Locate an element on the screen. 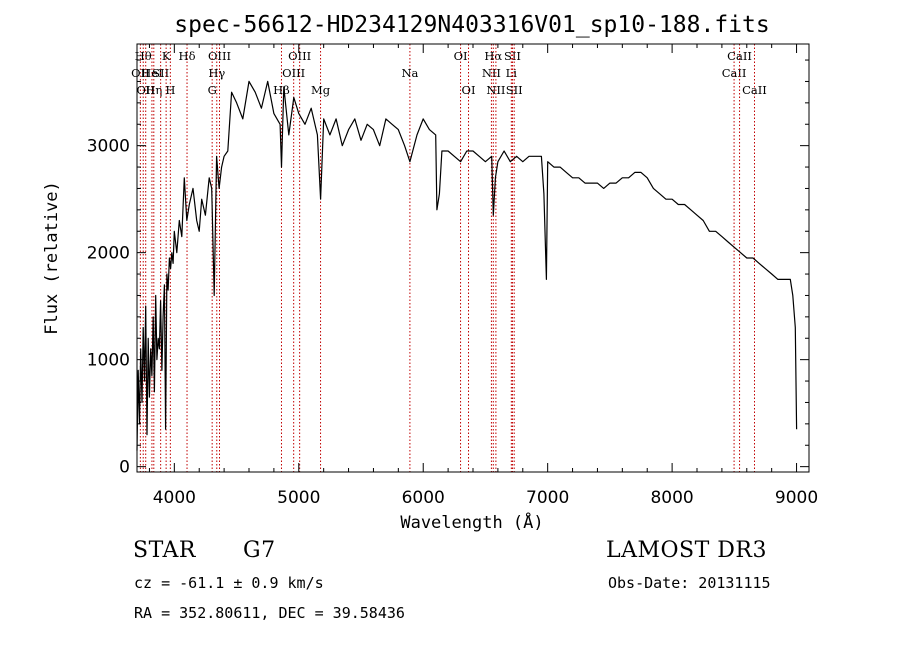 The height and width of the screenshot is (649, 900). line-marker-label: K is located at coordinates (166, 56).